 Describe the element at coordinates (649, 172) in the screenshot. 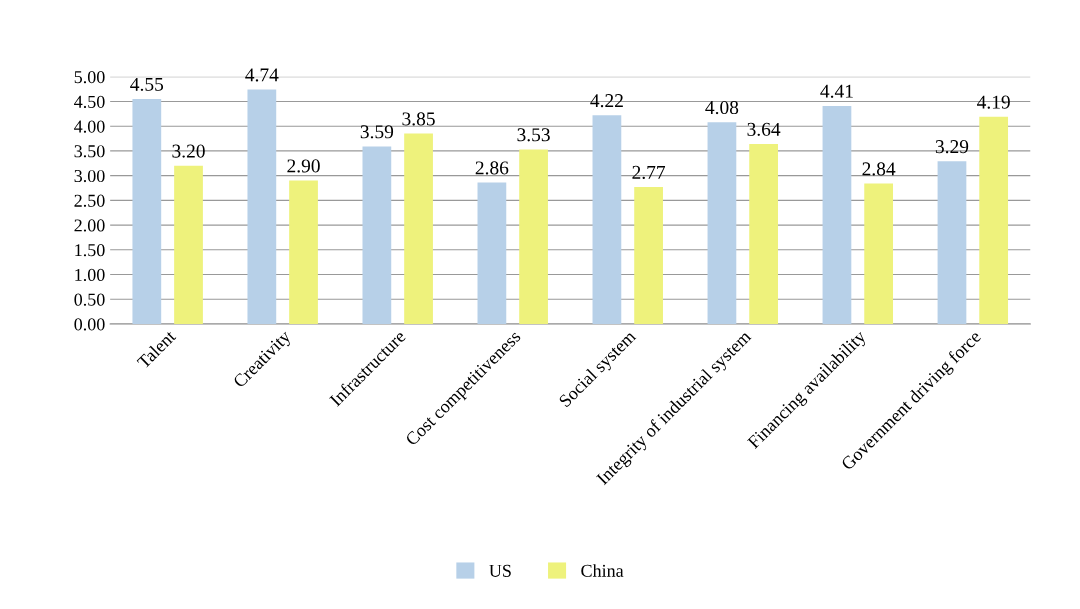

I see `data-label: 2.77` at that location.